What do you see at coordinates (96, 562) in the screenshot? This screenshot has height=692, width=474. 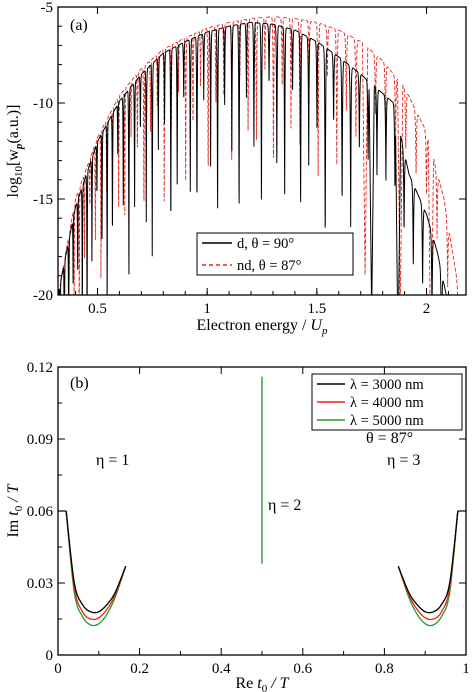 I see `series-3000nm-eta1` at bounding box center [96, 562].